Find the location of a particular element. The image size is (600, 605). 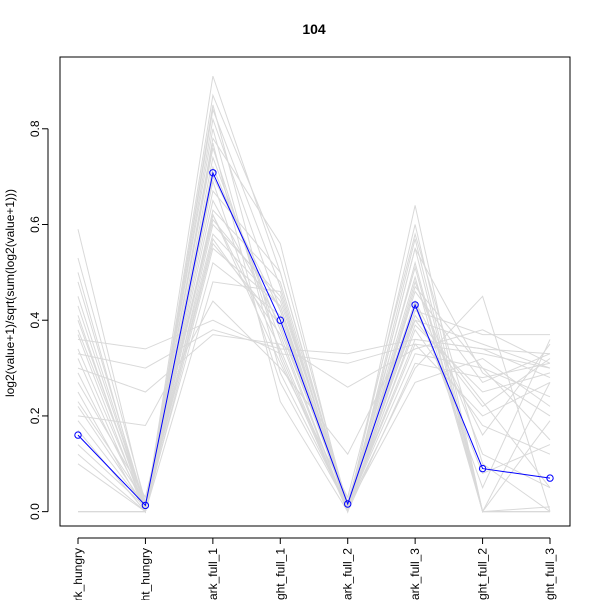

x-tick-label: light_full_3 is located at coordinates (550, 574).